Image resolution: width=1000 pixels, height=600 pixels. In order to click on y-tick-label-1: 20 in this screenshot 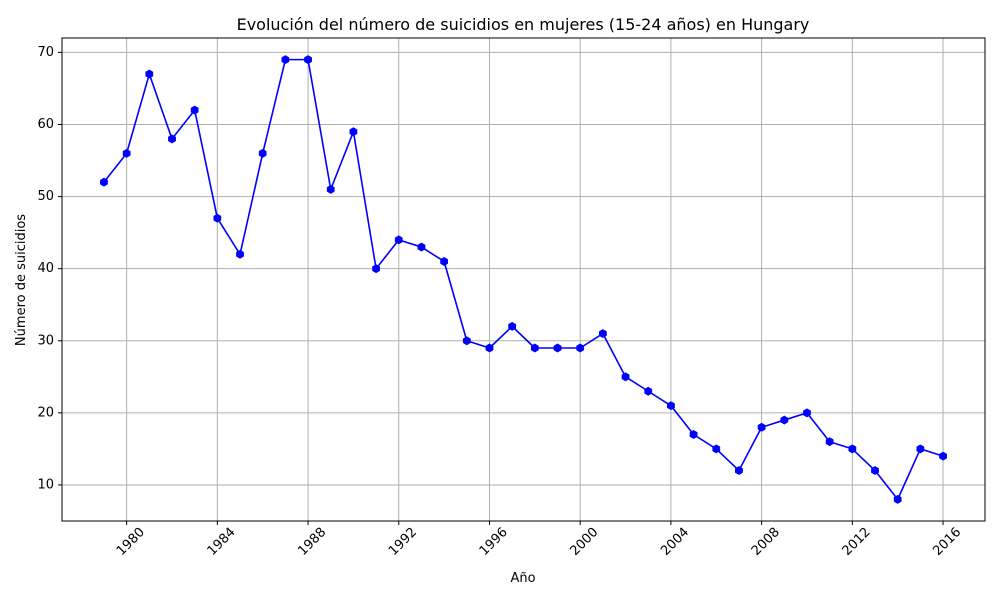, I will do `click(45, 412)`.